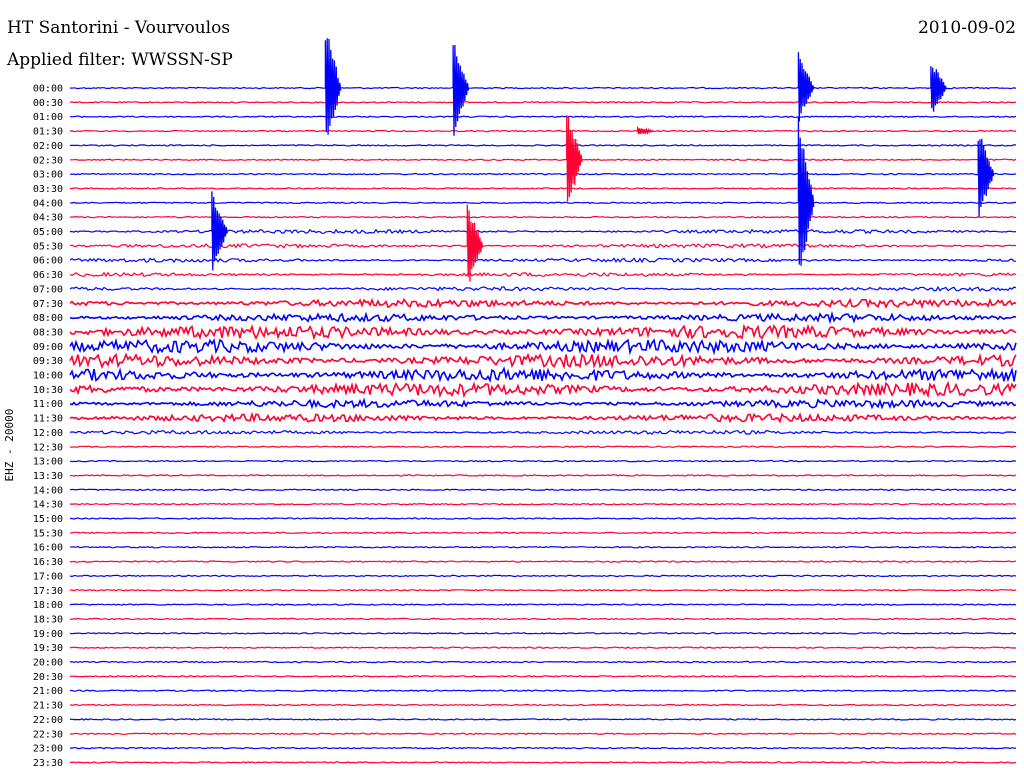 The height and width of the screenshot is (780, 1024). What do you see at coordinates (48, 361) in the screenshot?
I see `row-time-label: 09:30` at bounding box center [48, 361].